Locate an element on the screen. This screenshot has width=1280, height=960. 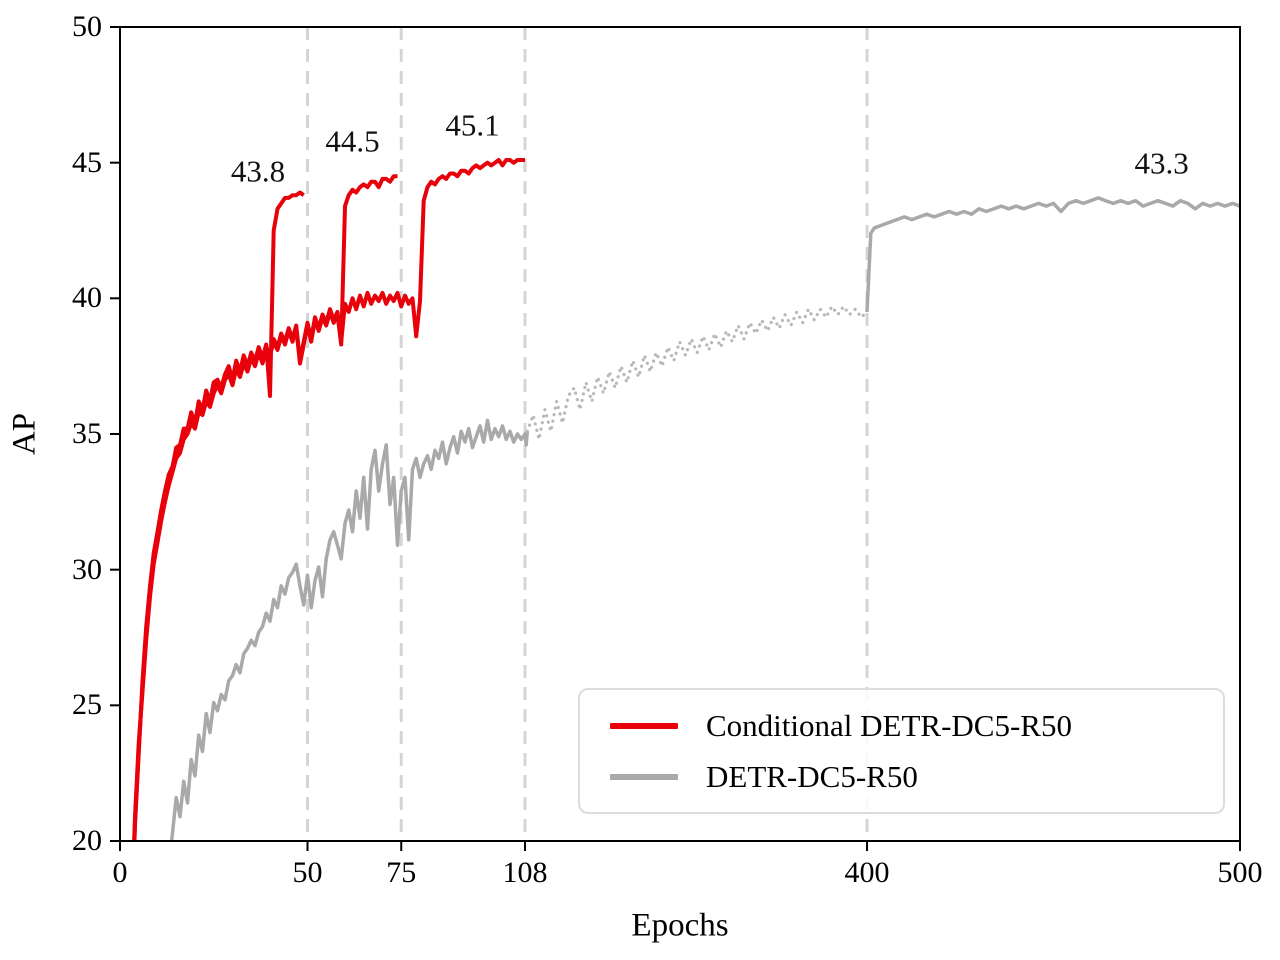
y-tick-label-35: 35 is located at coordinates (87, 433).